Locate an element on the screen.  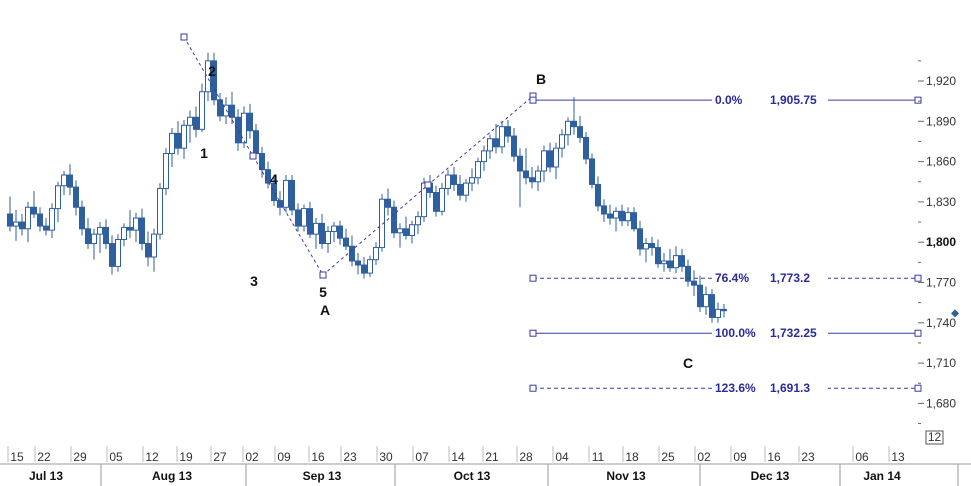
x-month-label: Jan 14 is located at coordinates (882, 476).